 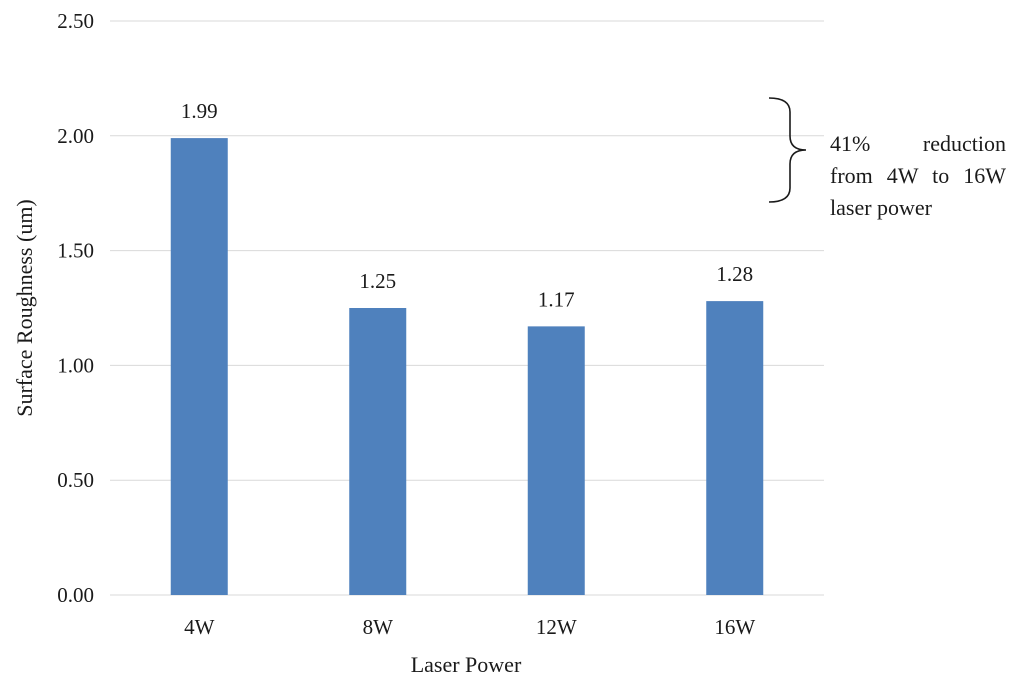 I want to click on y-axis-title: Surface Roughness (um), so click(x=24, y=308).